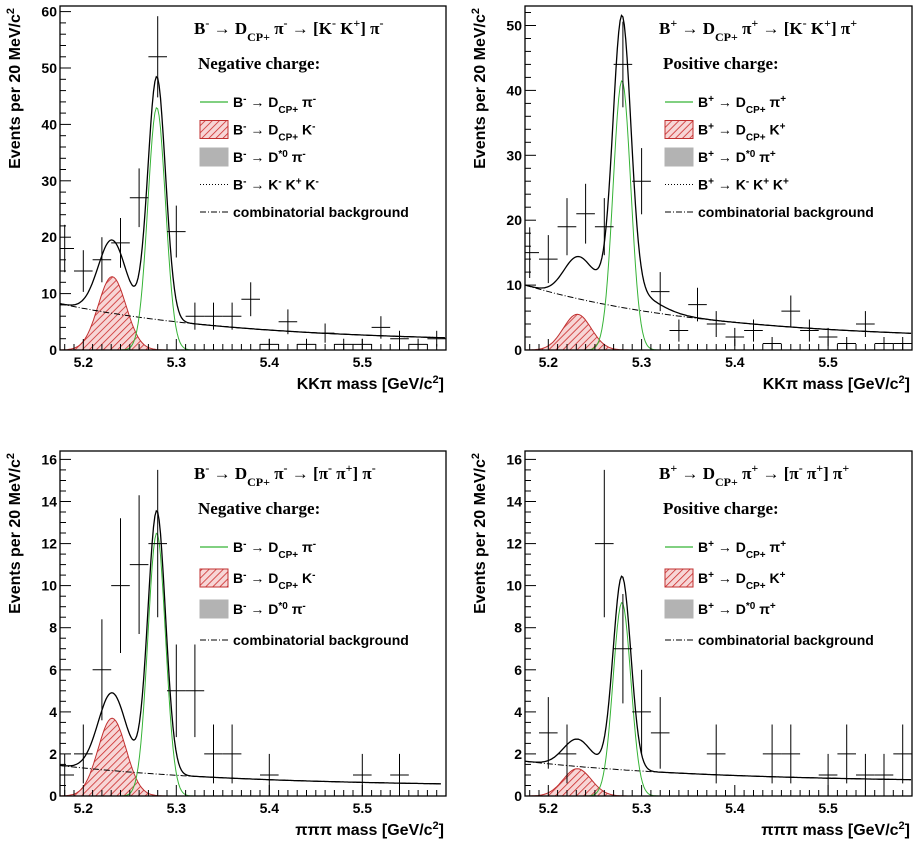 This screenshot has width=919, height=841. I want to click on y-tick-label: 40, so click(514, 90).